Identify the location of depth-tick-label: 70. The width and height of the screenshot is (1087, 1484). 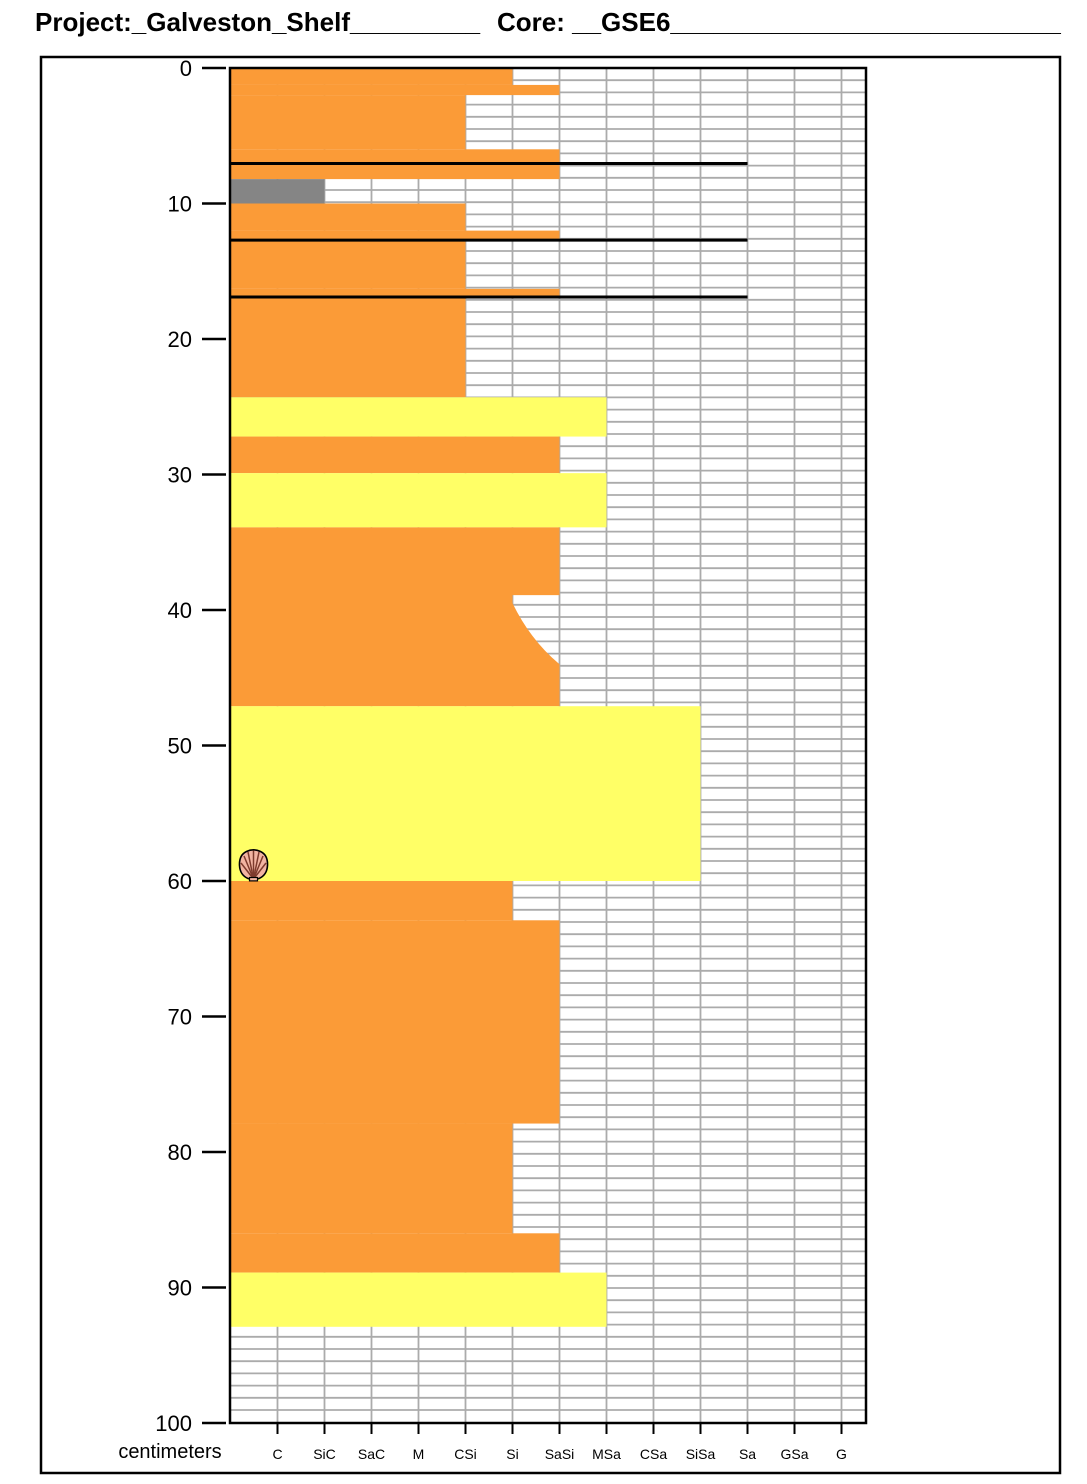
(180, 1017).